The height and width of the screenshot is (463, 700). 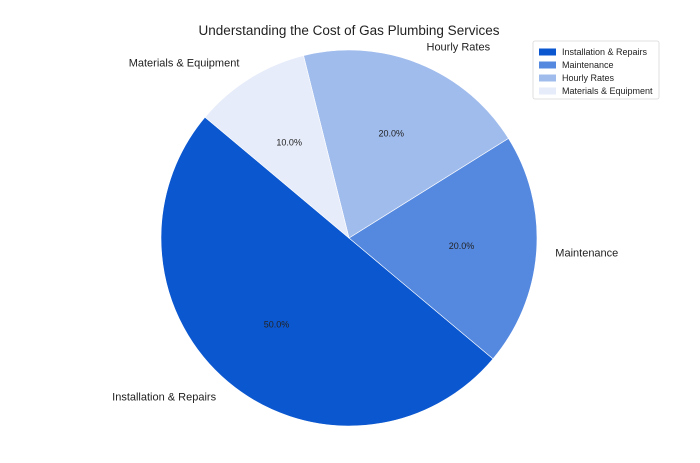 I want to click on legend-label-installation-repairs: Installation & Repairs, so click(x=605, y=52).